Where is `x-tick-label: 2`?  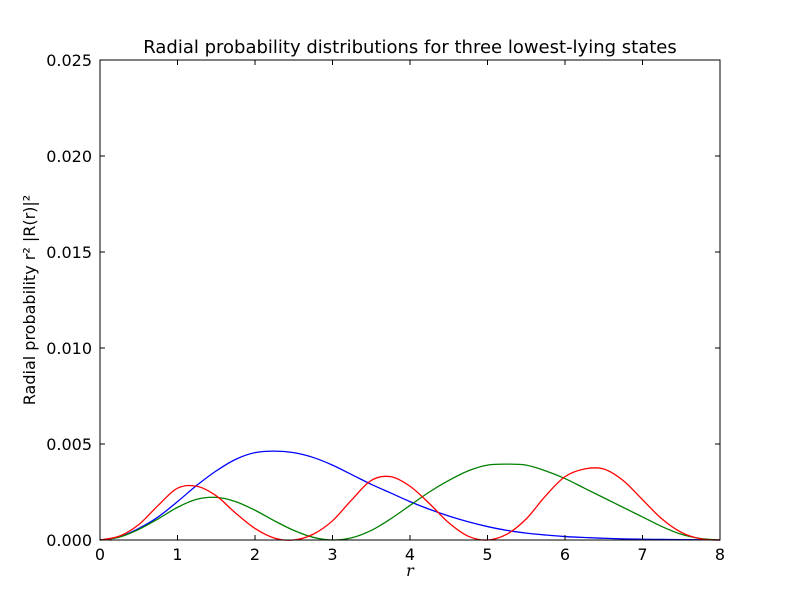
x-tick-label: 2 is located at coordinates (255, 554).